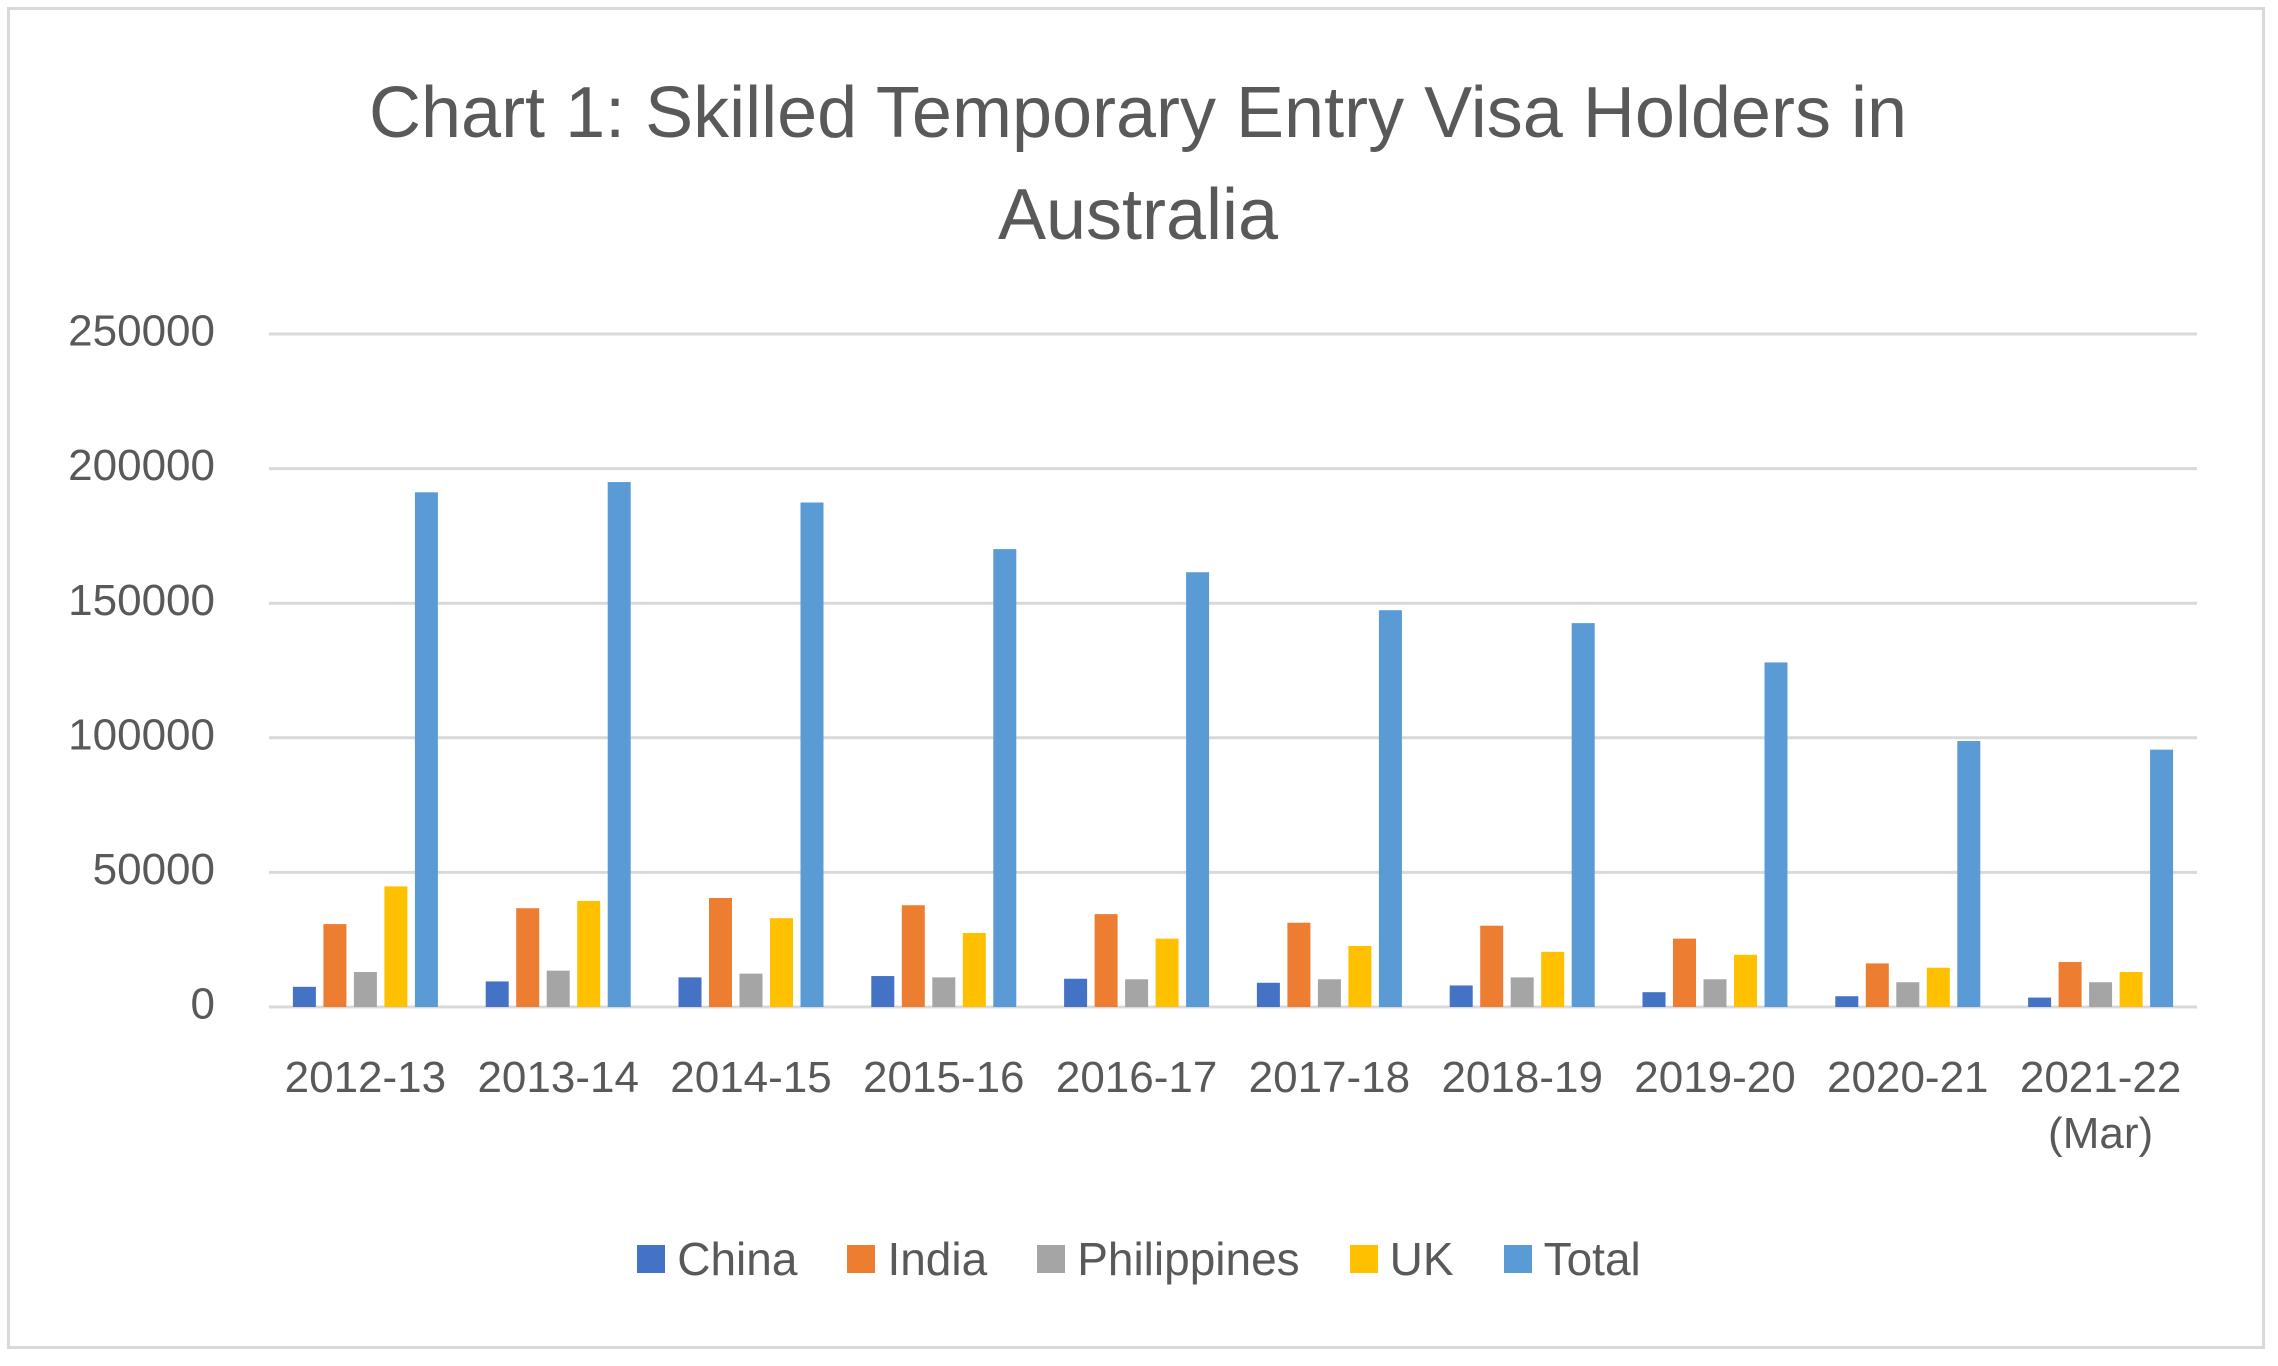  Describe the element at coordinates (558, 1077) in the screenshot. I see `x-tick-label: 2013-14` at that location.